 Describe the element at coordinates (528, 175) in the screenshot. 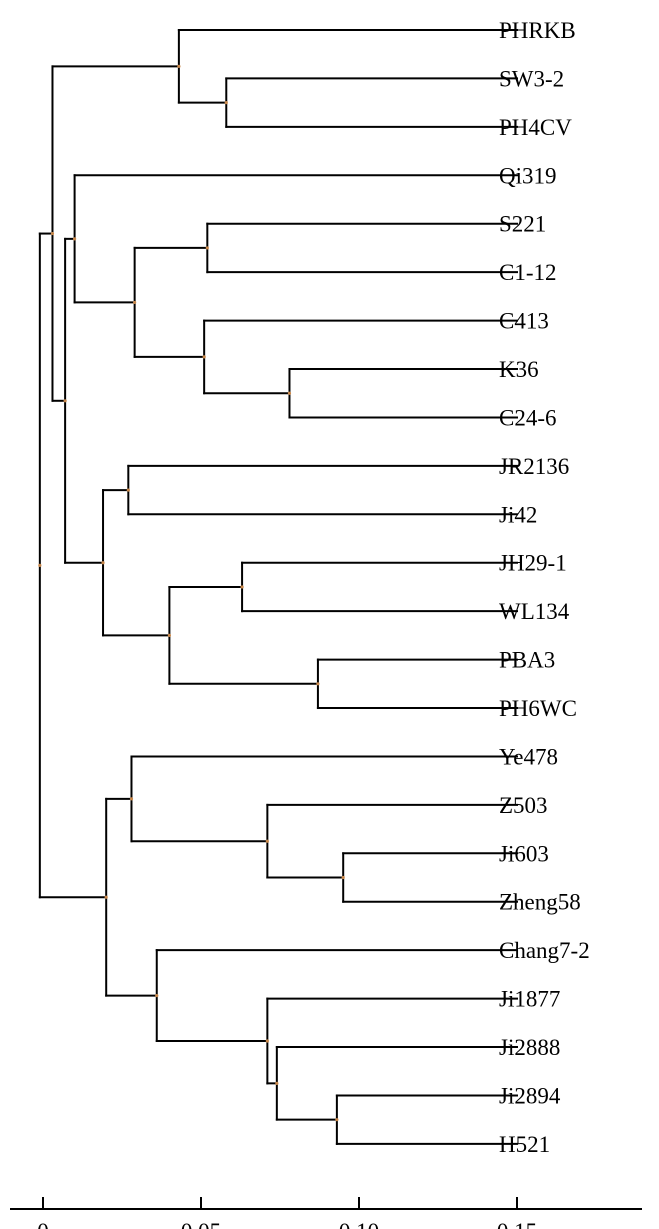

I see `leaf-label-qi319: Qi319` at that location.